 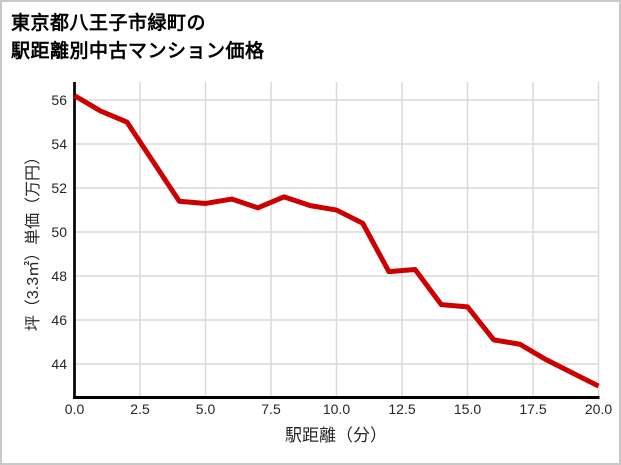 I want to click on x-tick-label: 12.5, so click(x=401, y=409).